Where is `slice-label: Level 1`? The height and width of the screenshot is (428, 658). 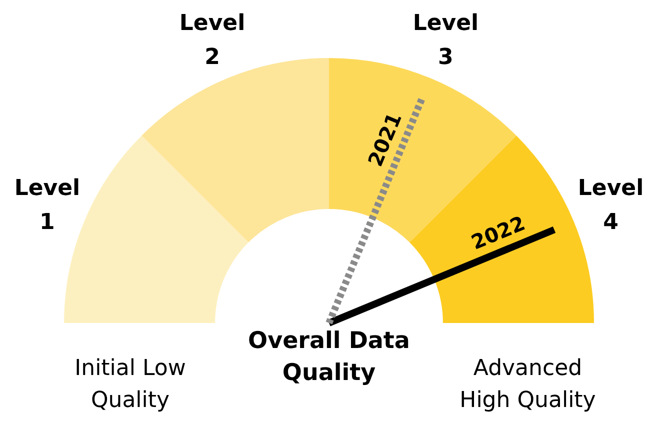
slice-label: Level 1 is located at coordinates (47, 206).